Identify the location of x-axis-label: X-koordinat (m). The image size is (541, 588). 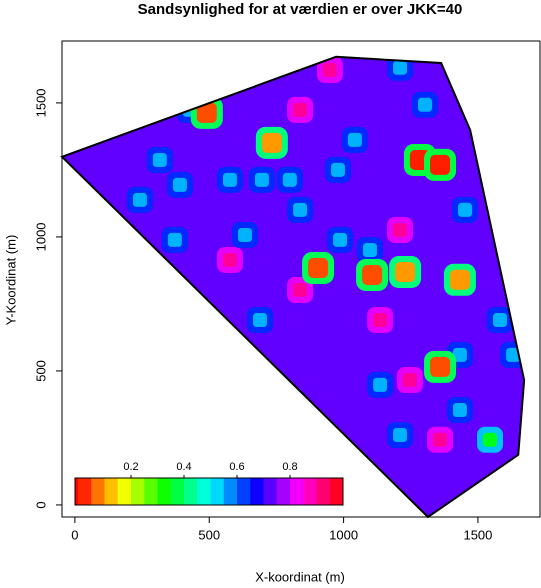
(300, 576).